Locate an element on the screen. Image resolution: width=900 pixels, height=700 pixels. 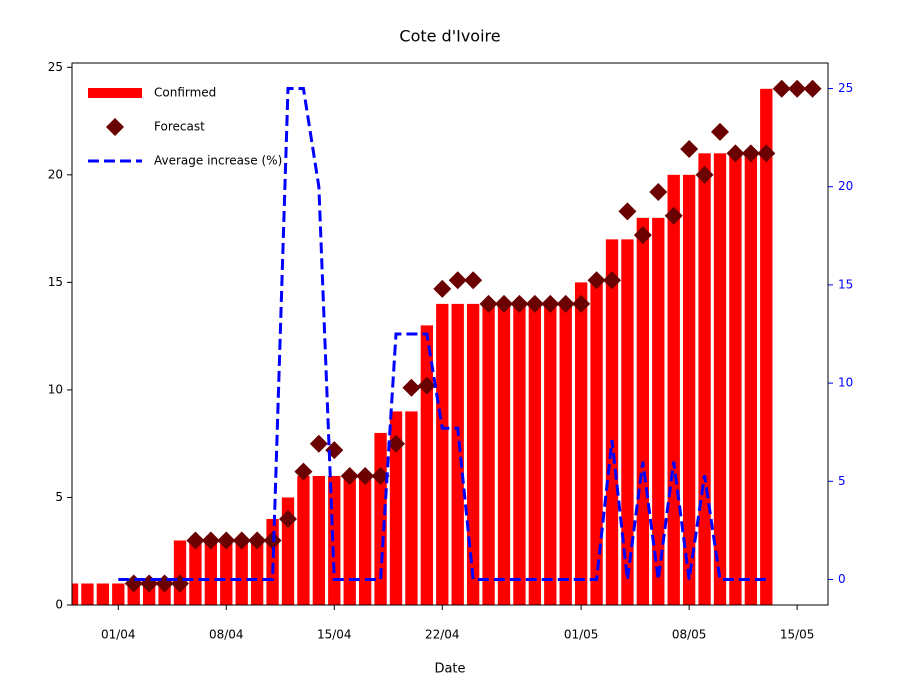
chart-title: Cote d'Ivoire is located at coordinates (449, 36).